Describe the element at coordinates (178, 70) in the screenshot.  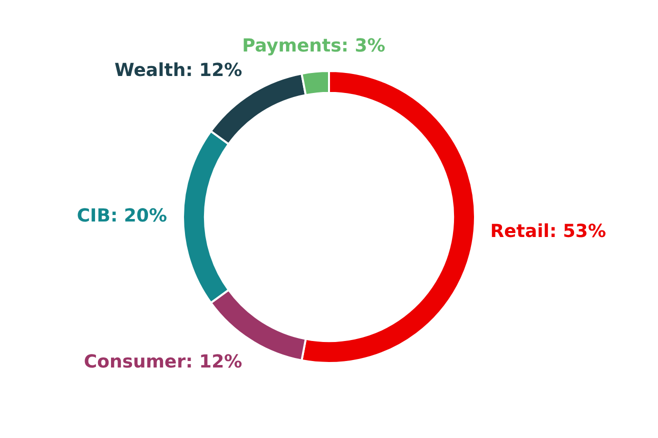
I see `slice-label: Wealth: 12%` at that location.